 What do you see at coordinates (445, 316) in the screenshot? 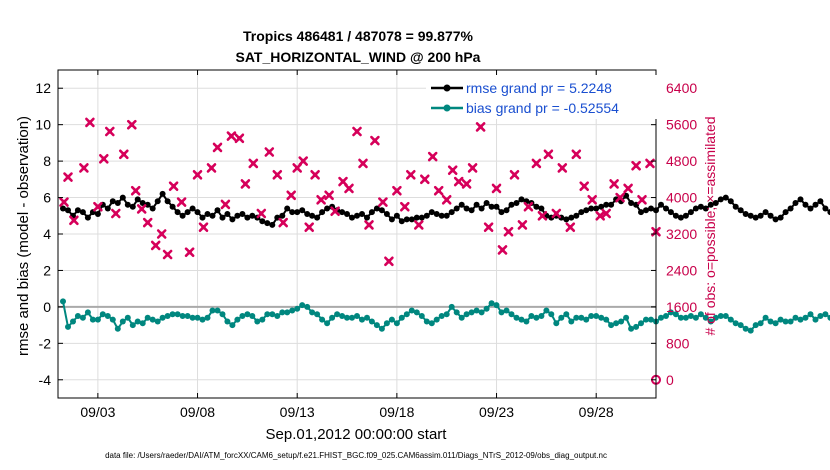
I see `bias-series` at bounding box center [445, 316].